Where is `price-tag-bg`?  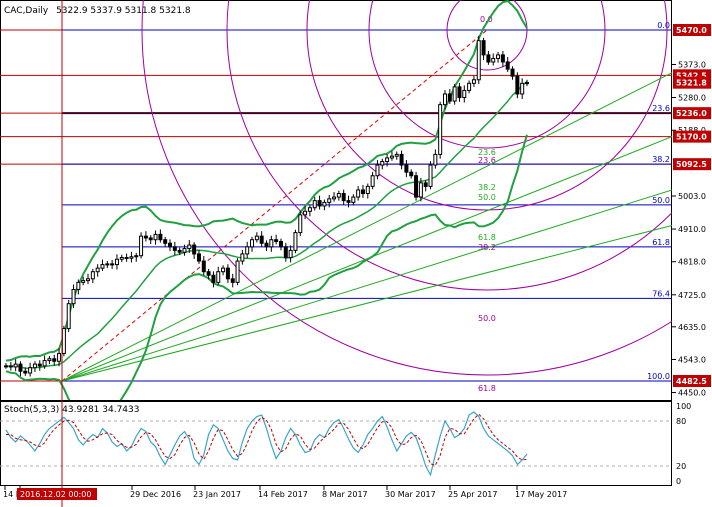
price-tag-bg is located at coordinates (692, 30).